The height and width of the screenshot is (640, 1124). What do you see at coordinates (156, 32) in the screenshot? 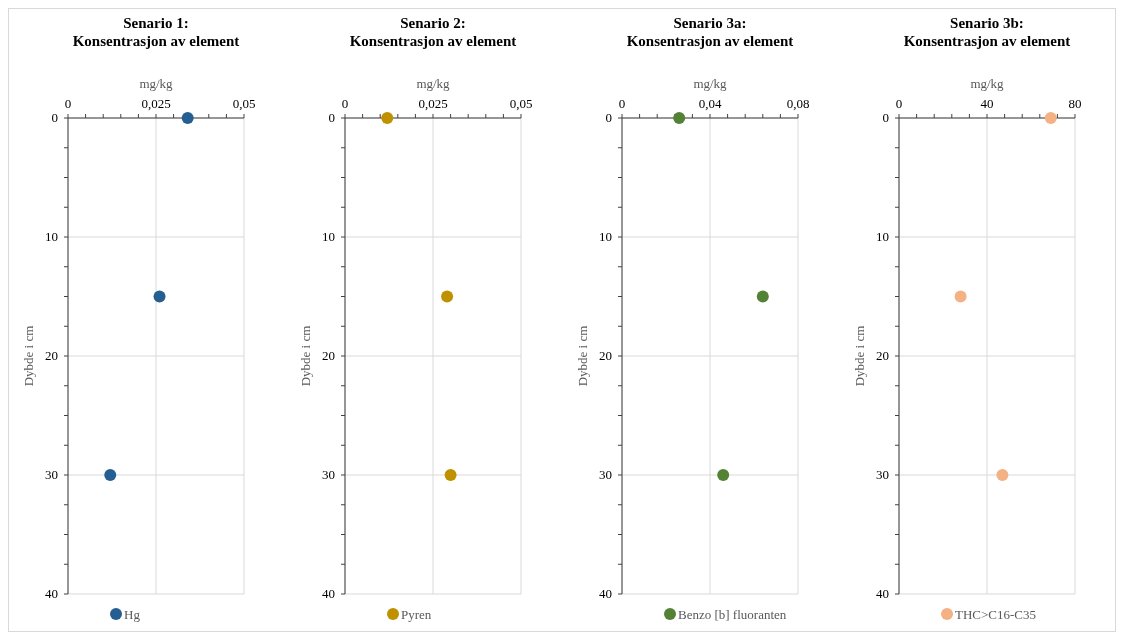
I see `chart-title: Senario 1: Konsentrasjon av element` at bounding box center [156, 32].